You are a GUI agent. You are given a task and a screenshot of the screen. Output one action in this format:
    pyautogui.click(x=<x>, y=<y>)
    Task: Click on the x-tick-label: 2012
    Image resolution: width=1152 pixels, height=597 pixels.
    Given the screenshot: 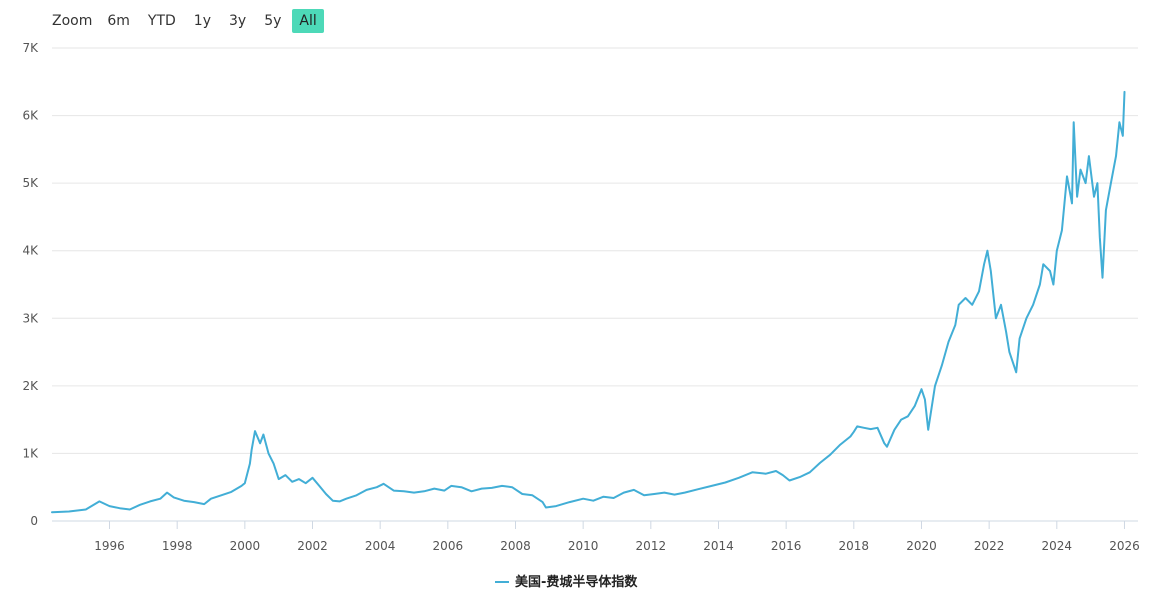 What is the action you would take?
    pyautogui.click(x=651, y=546)
    